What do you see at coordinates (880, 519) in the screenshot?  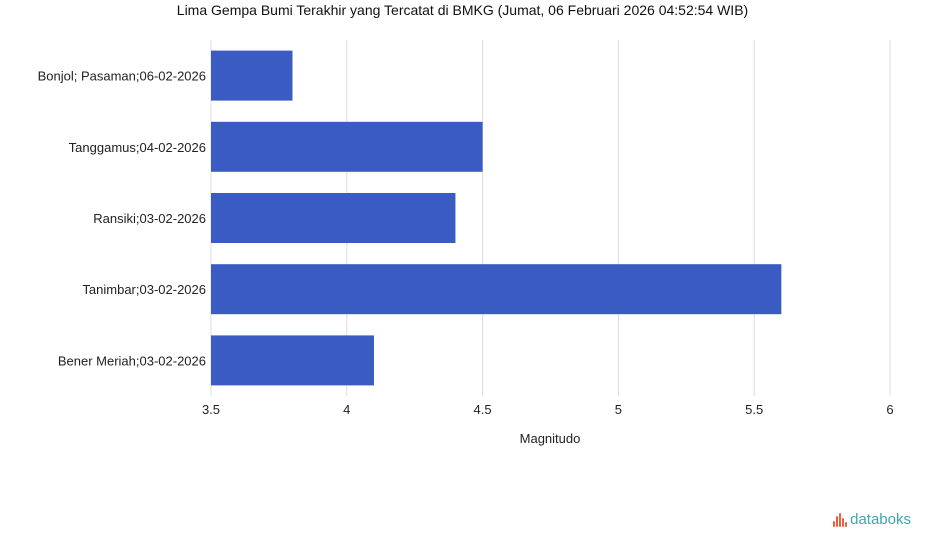 I see `brand-text: databoks` at bounding box center [880, 519].